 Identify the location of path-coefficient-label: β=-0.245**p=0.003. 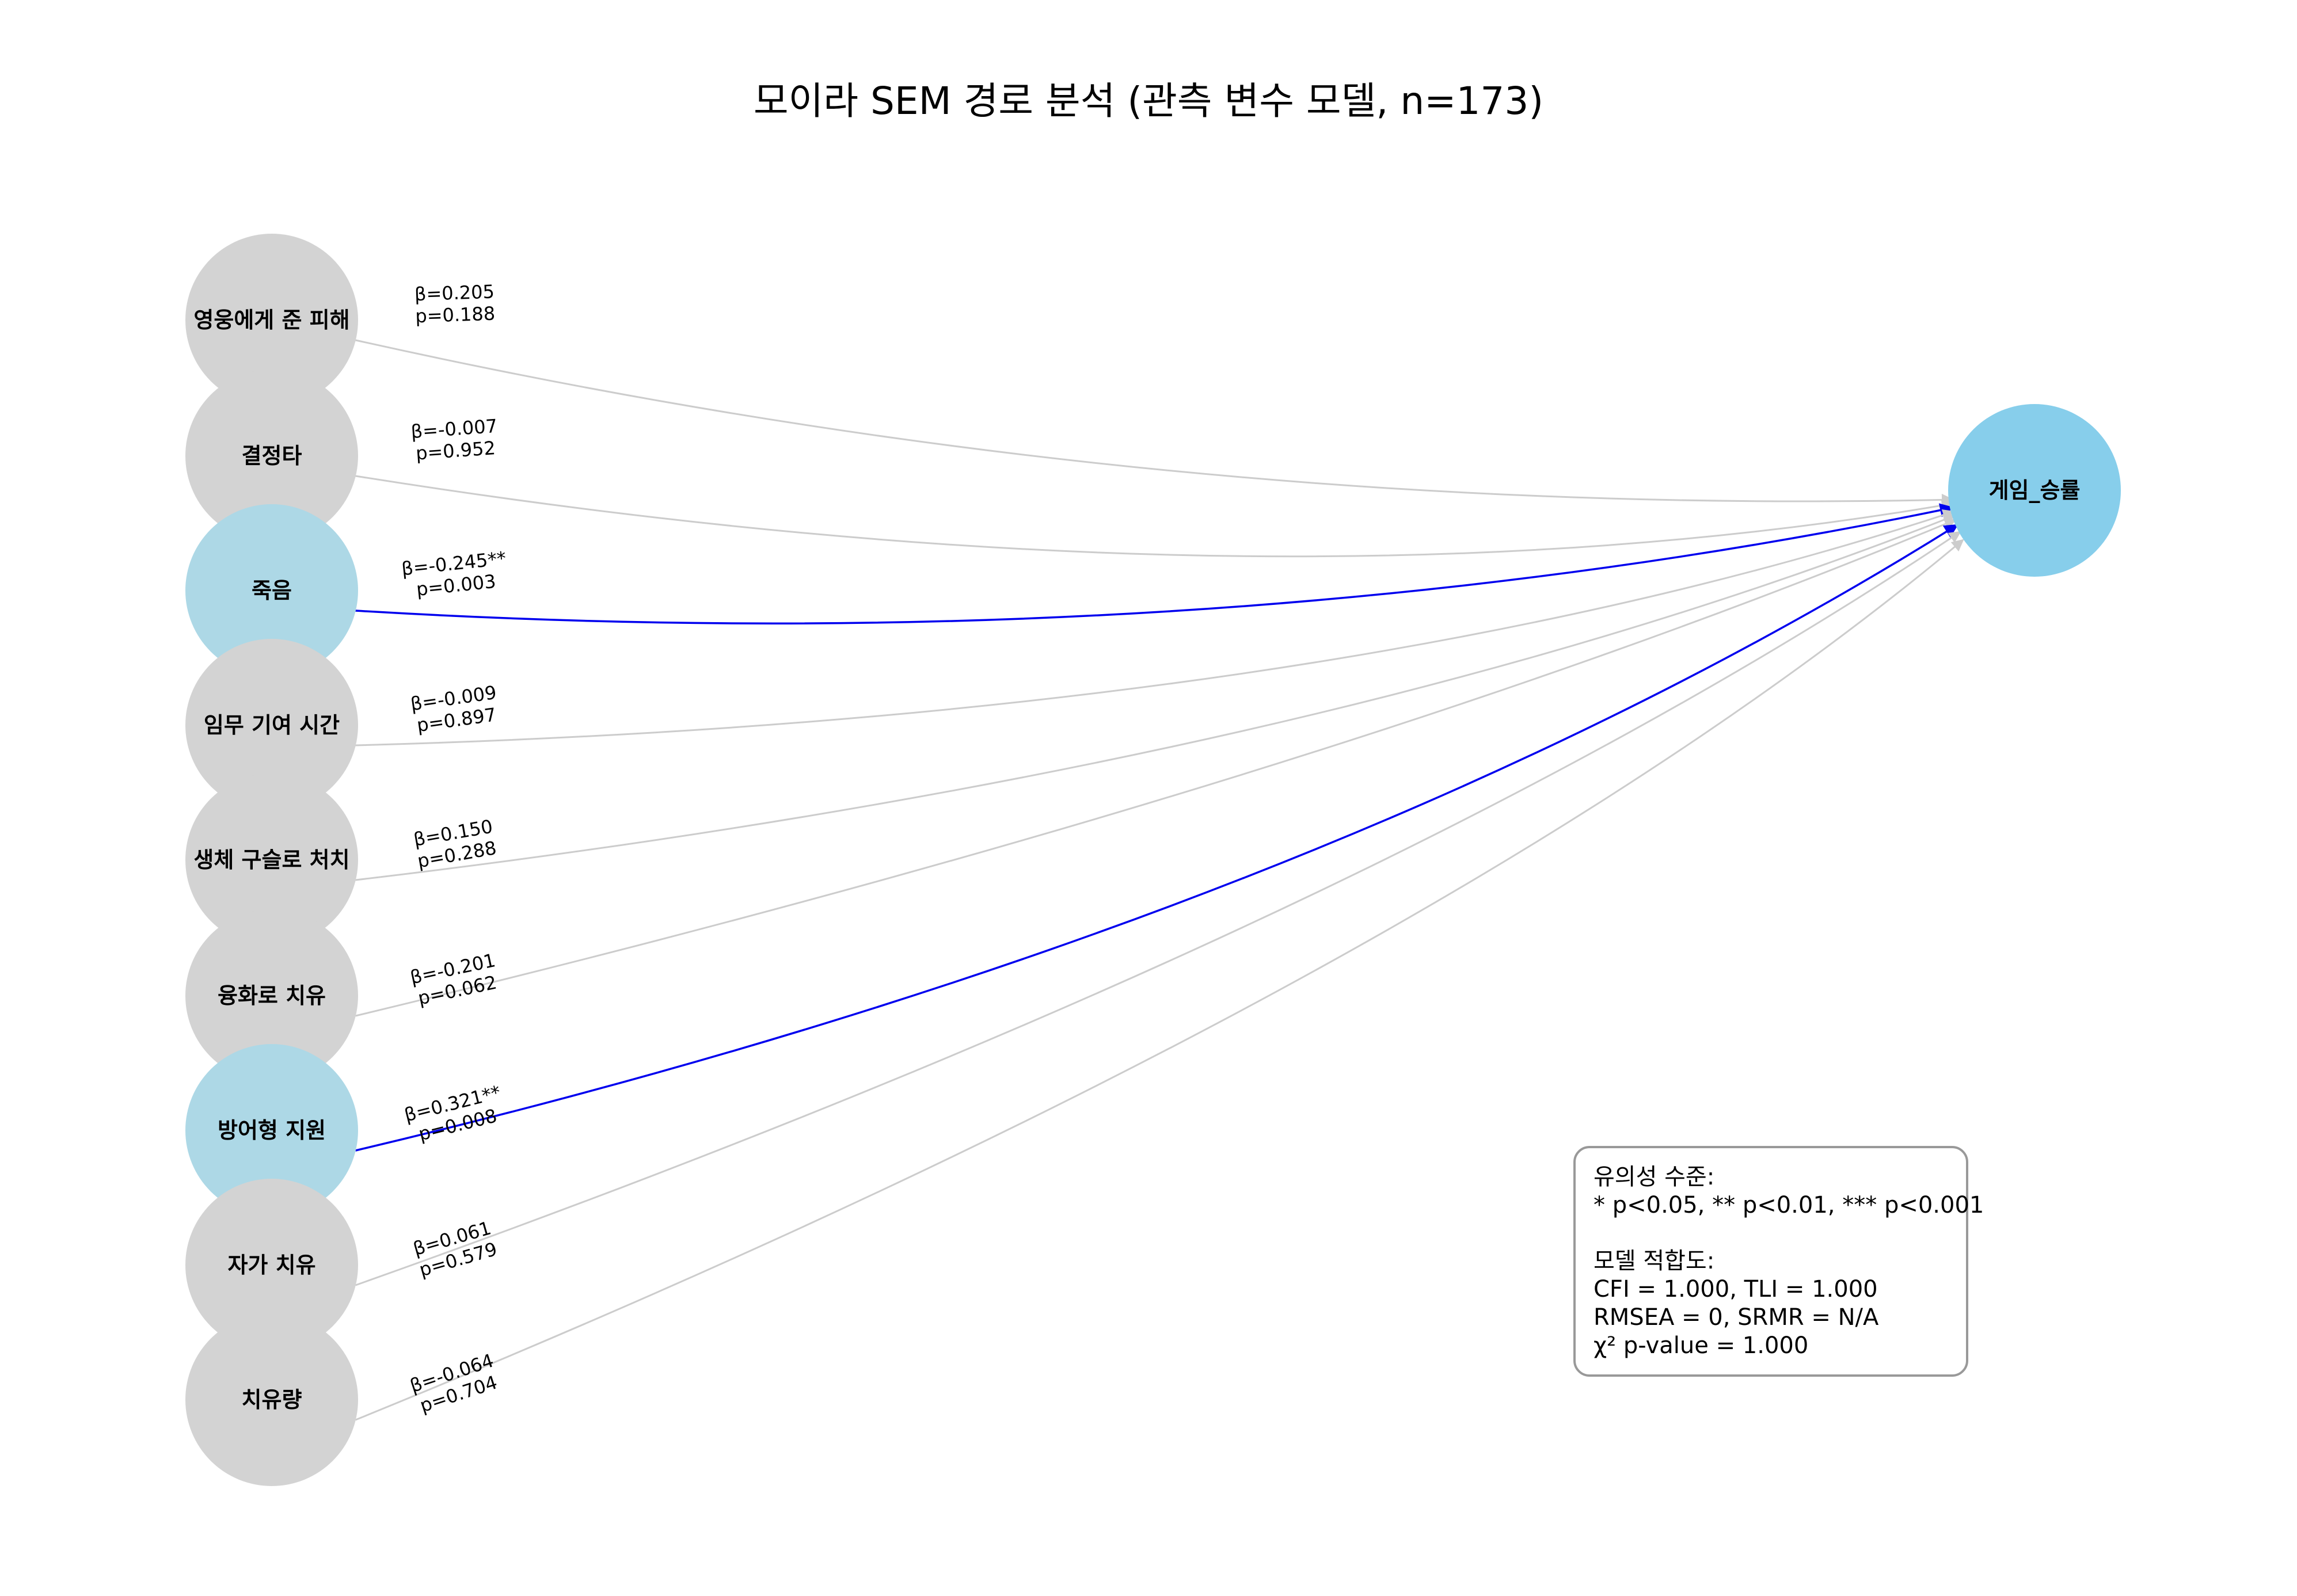
(454, 573).